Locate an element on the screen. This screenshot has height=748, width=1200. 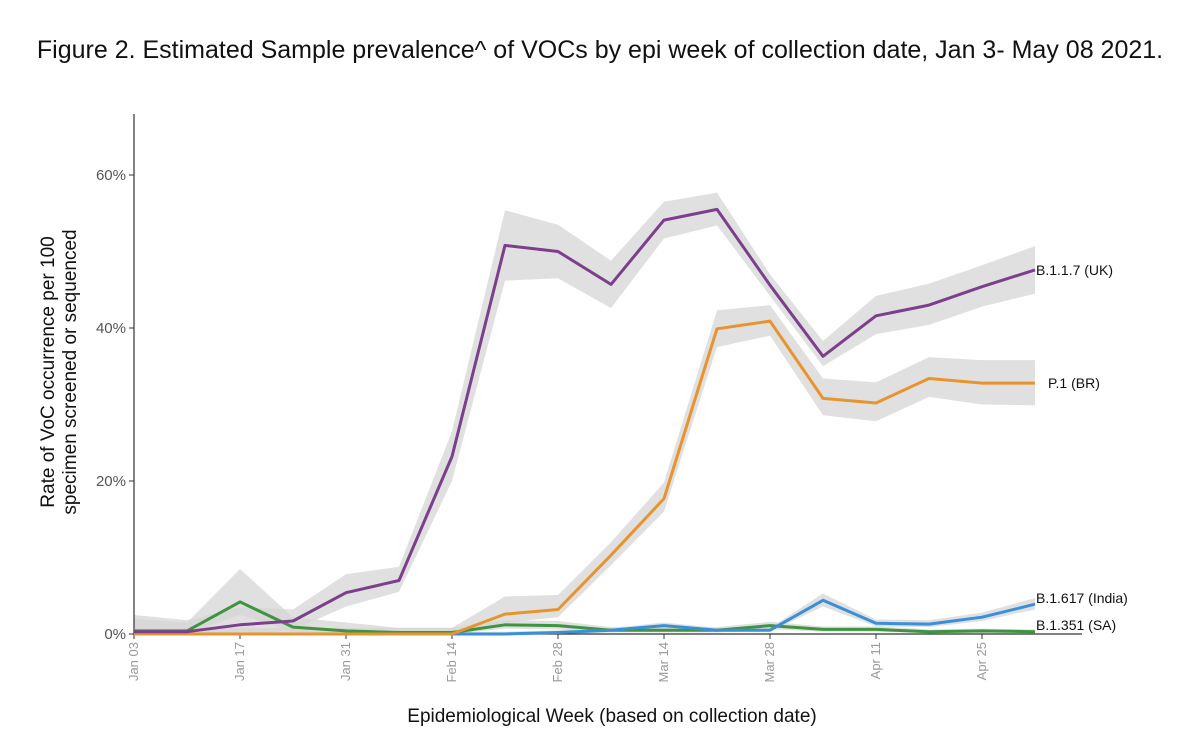
y-axis-title-line: specimen screened or sequenced is located at coordinates (70, 371).